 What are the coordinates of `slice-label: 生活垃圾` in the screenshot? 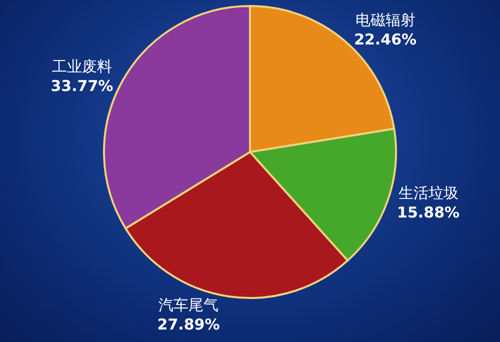 It's located at (428, 193).